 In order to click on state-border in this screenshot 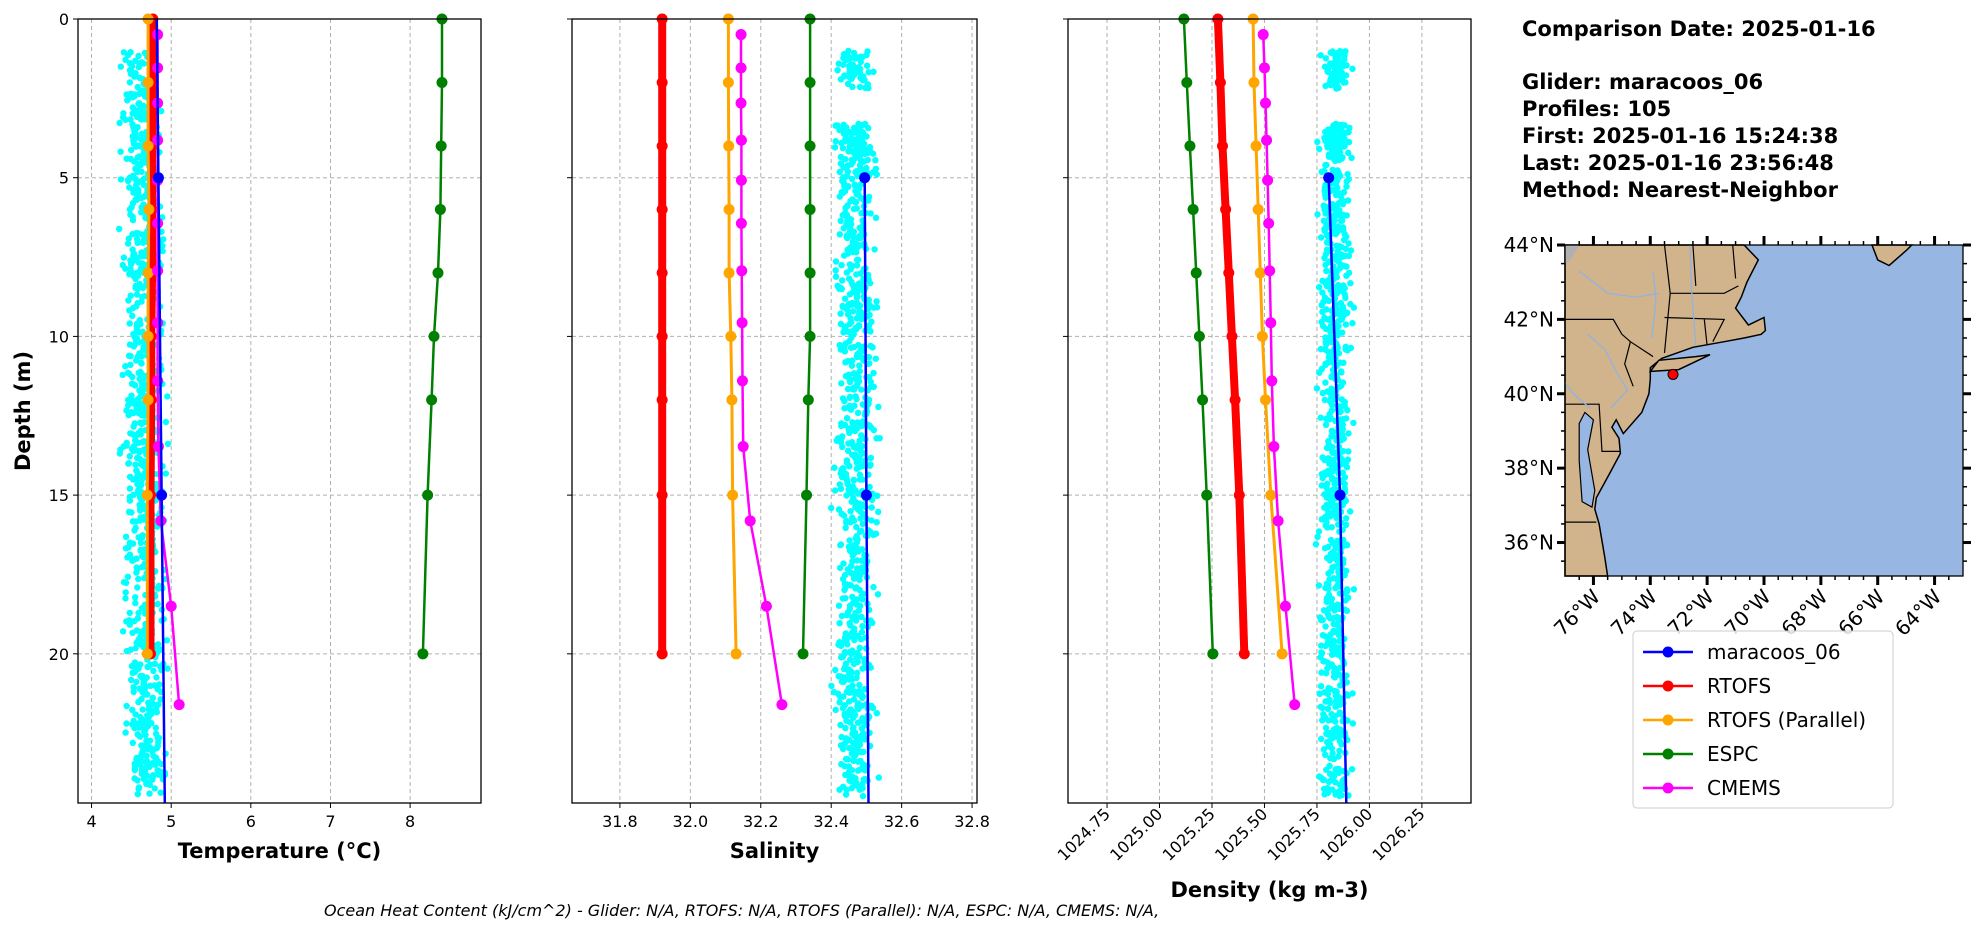, I will do `click(1593, 427)`.